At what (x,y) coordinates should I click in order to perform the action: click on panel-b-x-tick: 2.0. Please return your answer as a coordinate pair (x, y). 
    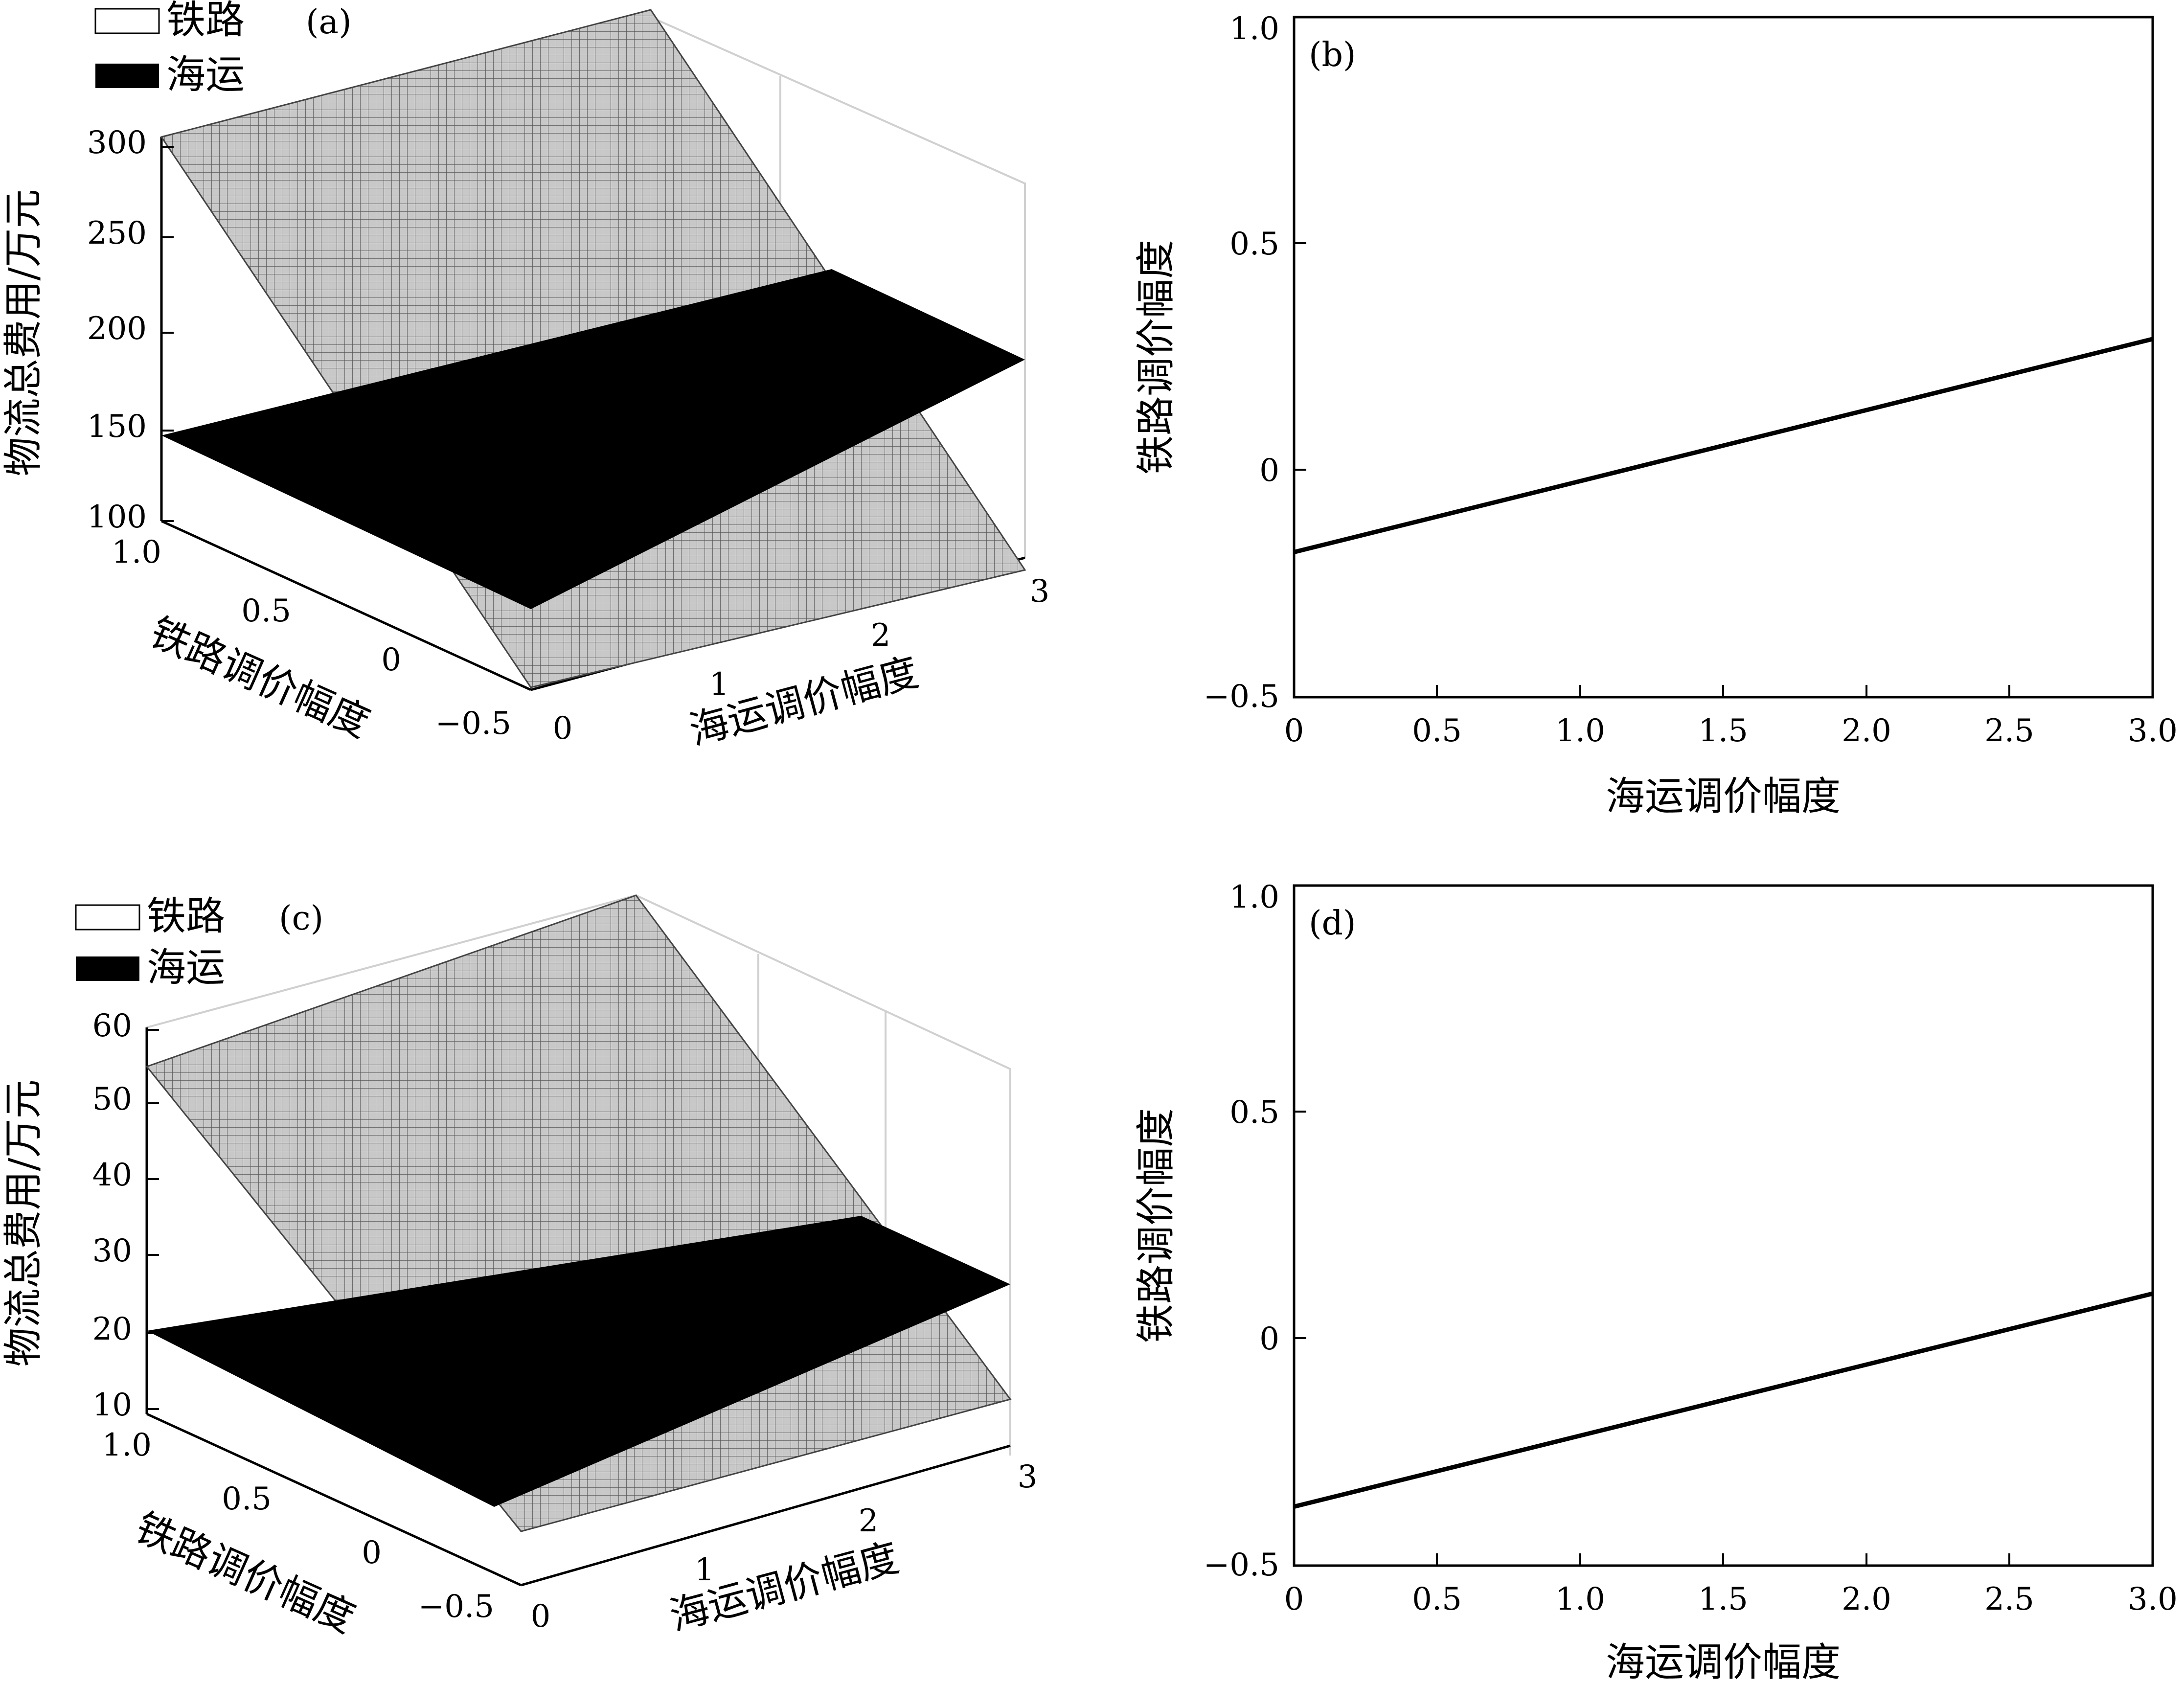
    Looking at the image, I should click on (1866, 731).